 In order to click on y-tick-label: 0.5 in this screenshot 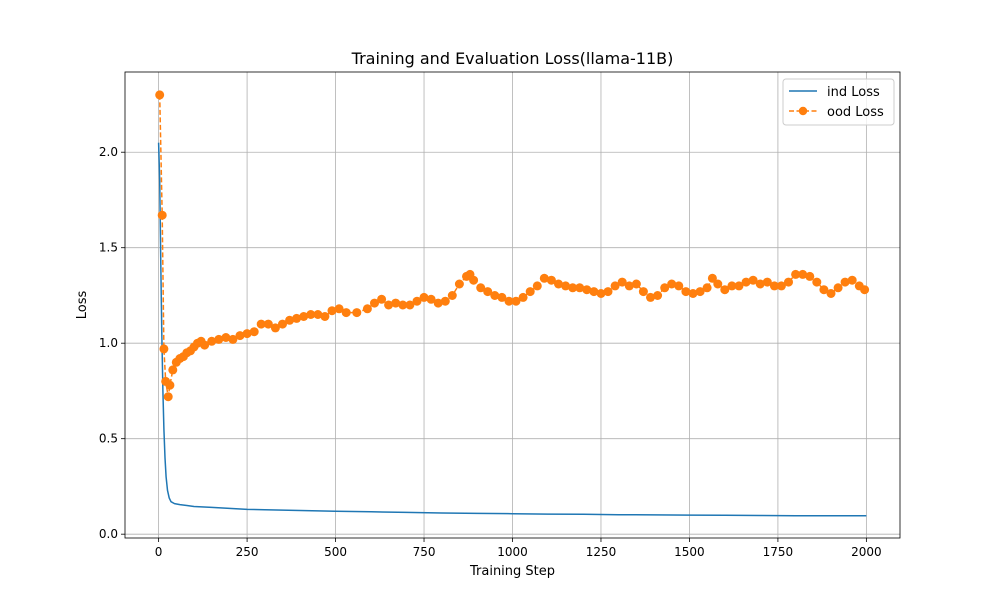, I will do `click(108, 439)`.